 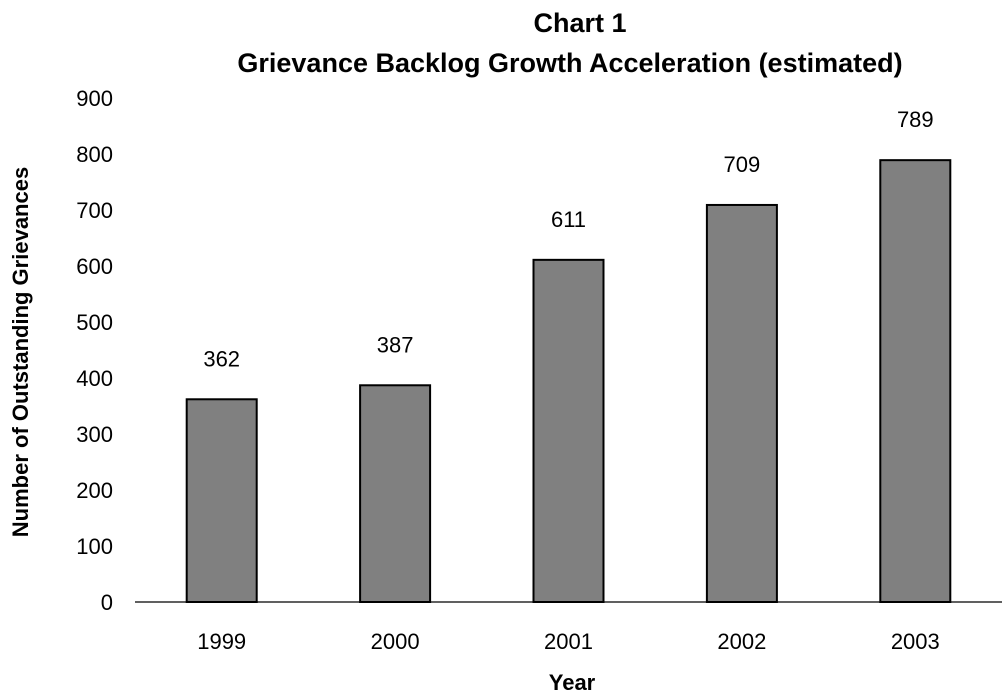 I want to click on y-tick-label: 0, so click(x=107, y=602).